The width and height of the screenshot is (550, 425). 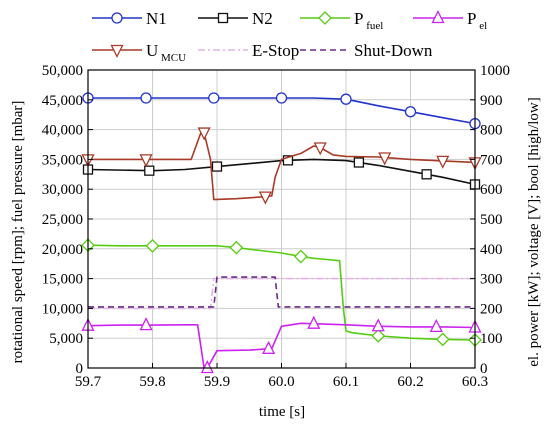 What do you see at coordinates (62, 101) in the screenshot?
I see `y-left-tick-label: 45,000` at bounding box center [62, 101].